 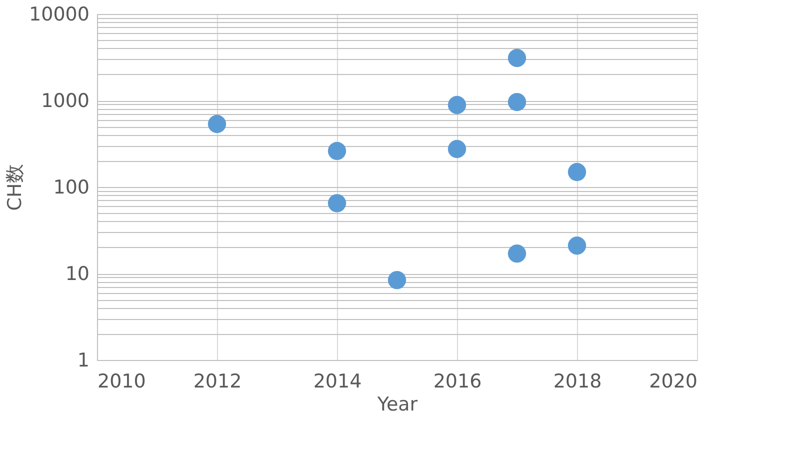 What do you see at coordinates (77, 274) in the screenshot?
I see `y-tick-label: 10` at bounding box center [77, 274].